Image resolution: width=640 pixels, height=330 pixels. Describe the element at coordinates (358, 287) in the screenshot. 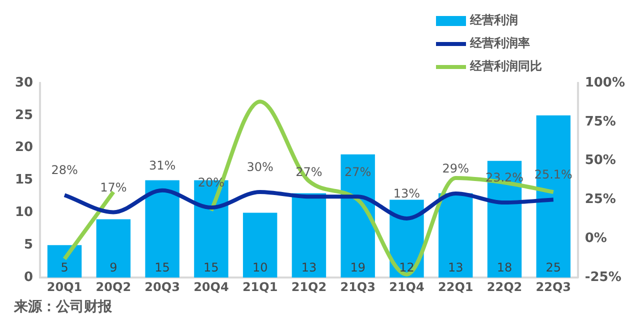

I see `x-tick-label: 21Q3` at that location.